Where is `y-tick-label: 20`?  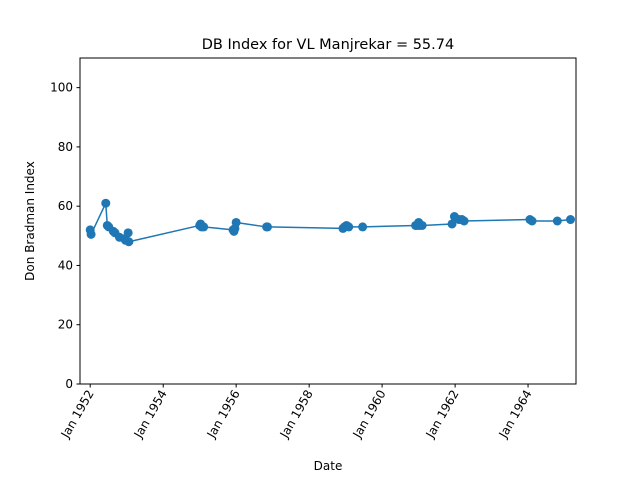 y-tick-label: 20 is located at coordinates (65, 325).